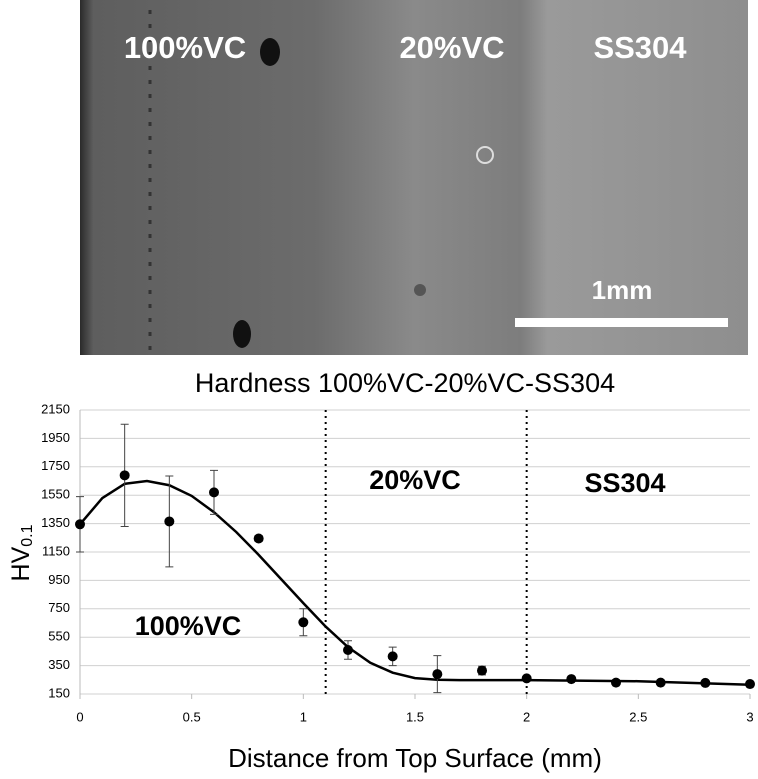 This screenshot has width=758, height=779. I want to click on y-tick-label: 1950, so click(55, 437).